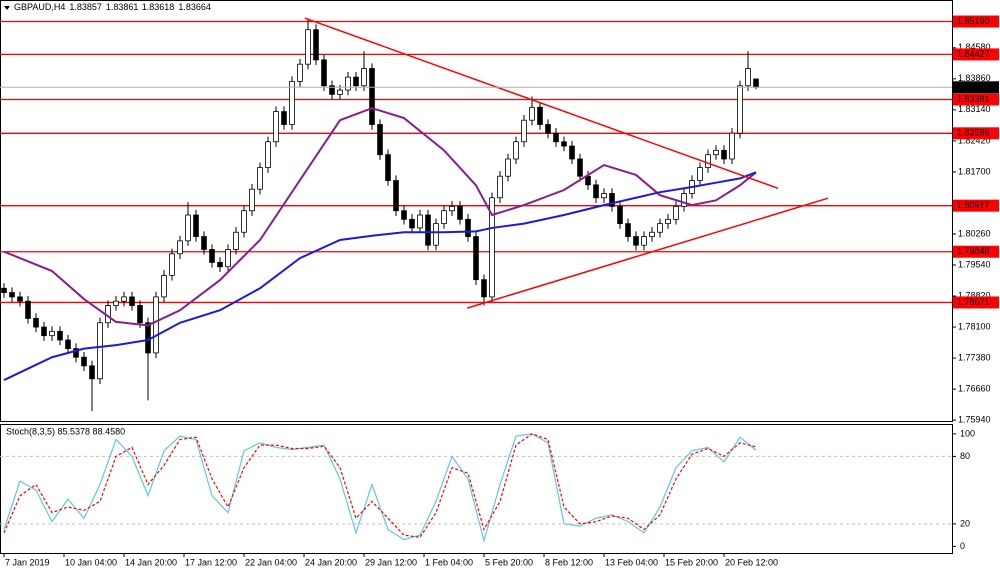 This screenshot has height=571, width=1000. I want to click on y-tick-label: 1.84580, so click(974, 47).